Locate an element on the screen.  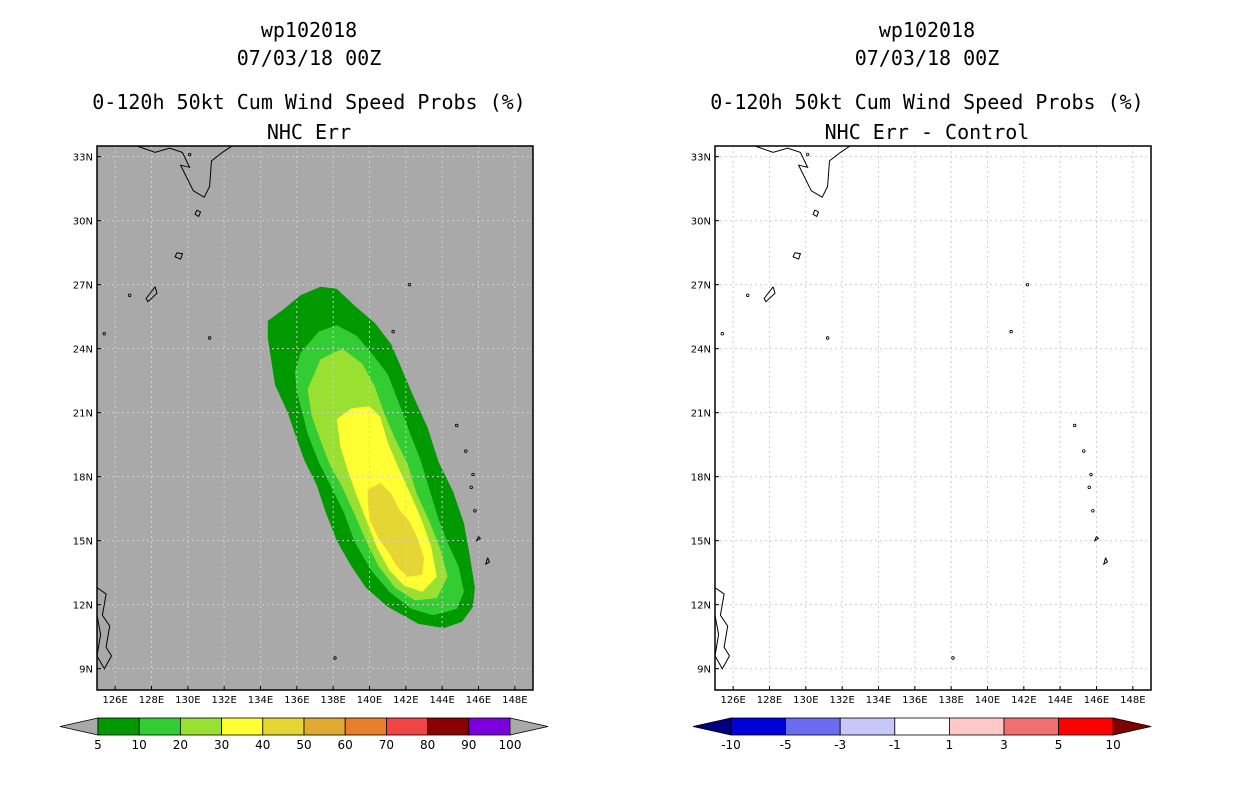
colorbar-label: 5 is located at coordinates (98, 745).